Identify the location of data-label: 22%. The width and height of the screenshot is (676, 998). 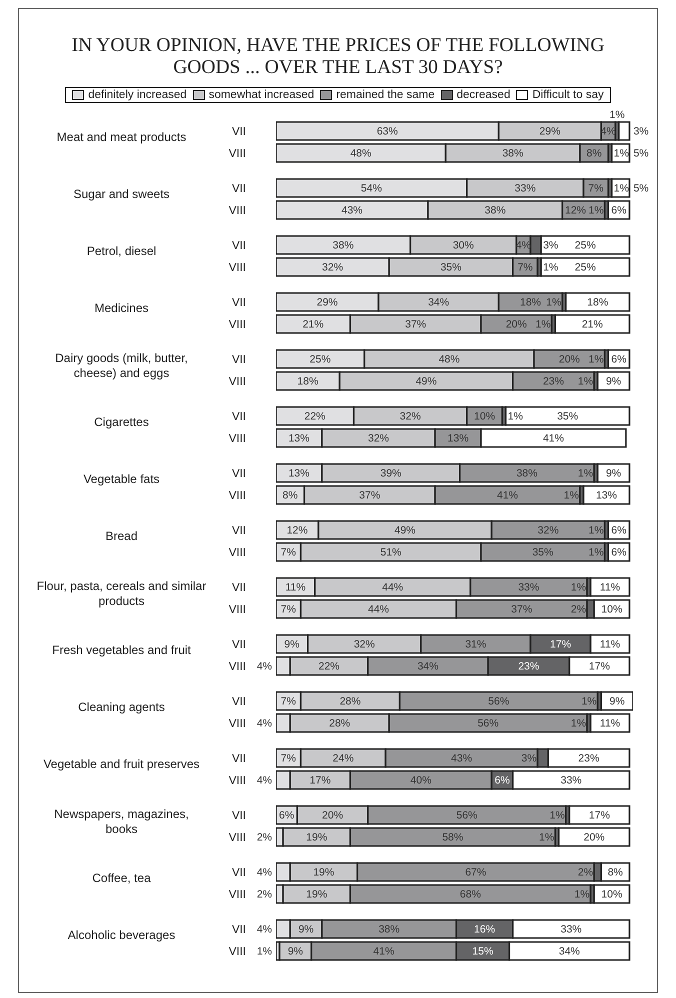
(315, 416).